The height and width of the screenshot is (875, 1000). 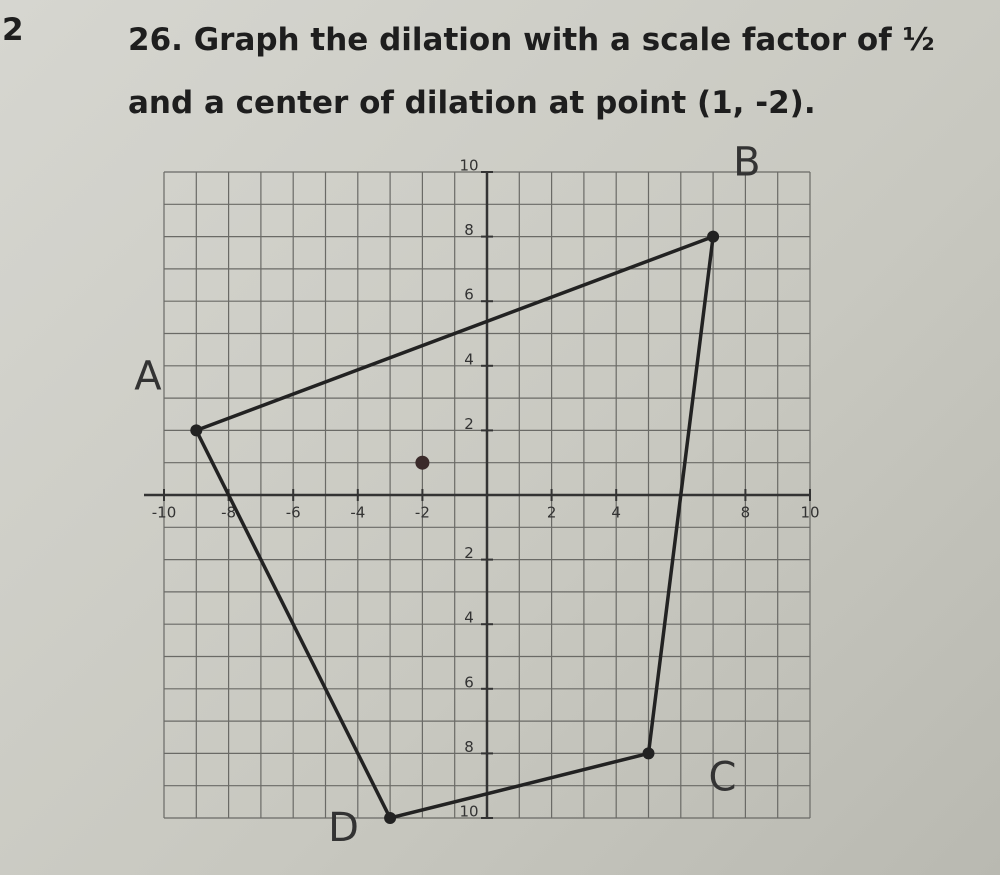 I want to click on x-tick-label: 10, so click(x=809, y=513).